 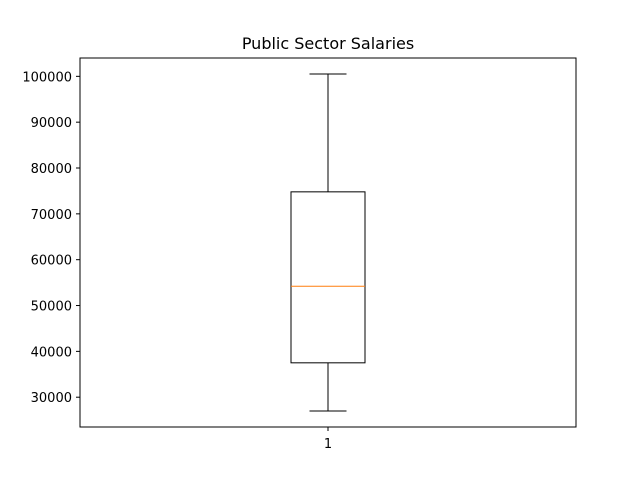 I want to click on box-iqr, so click(x=328, y=277).